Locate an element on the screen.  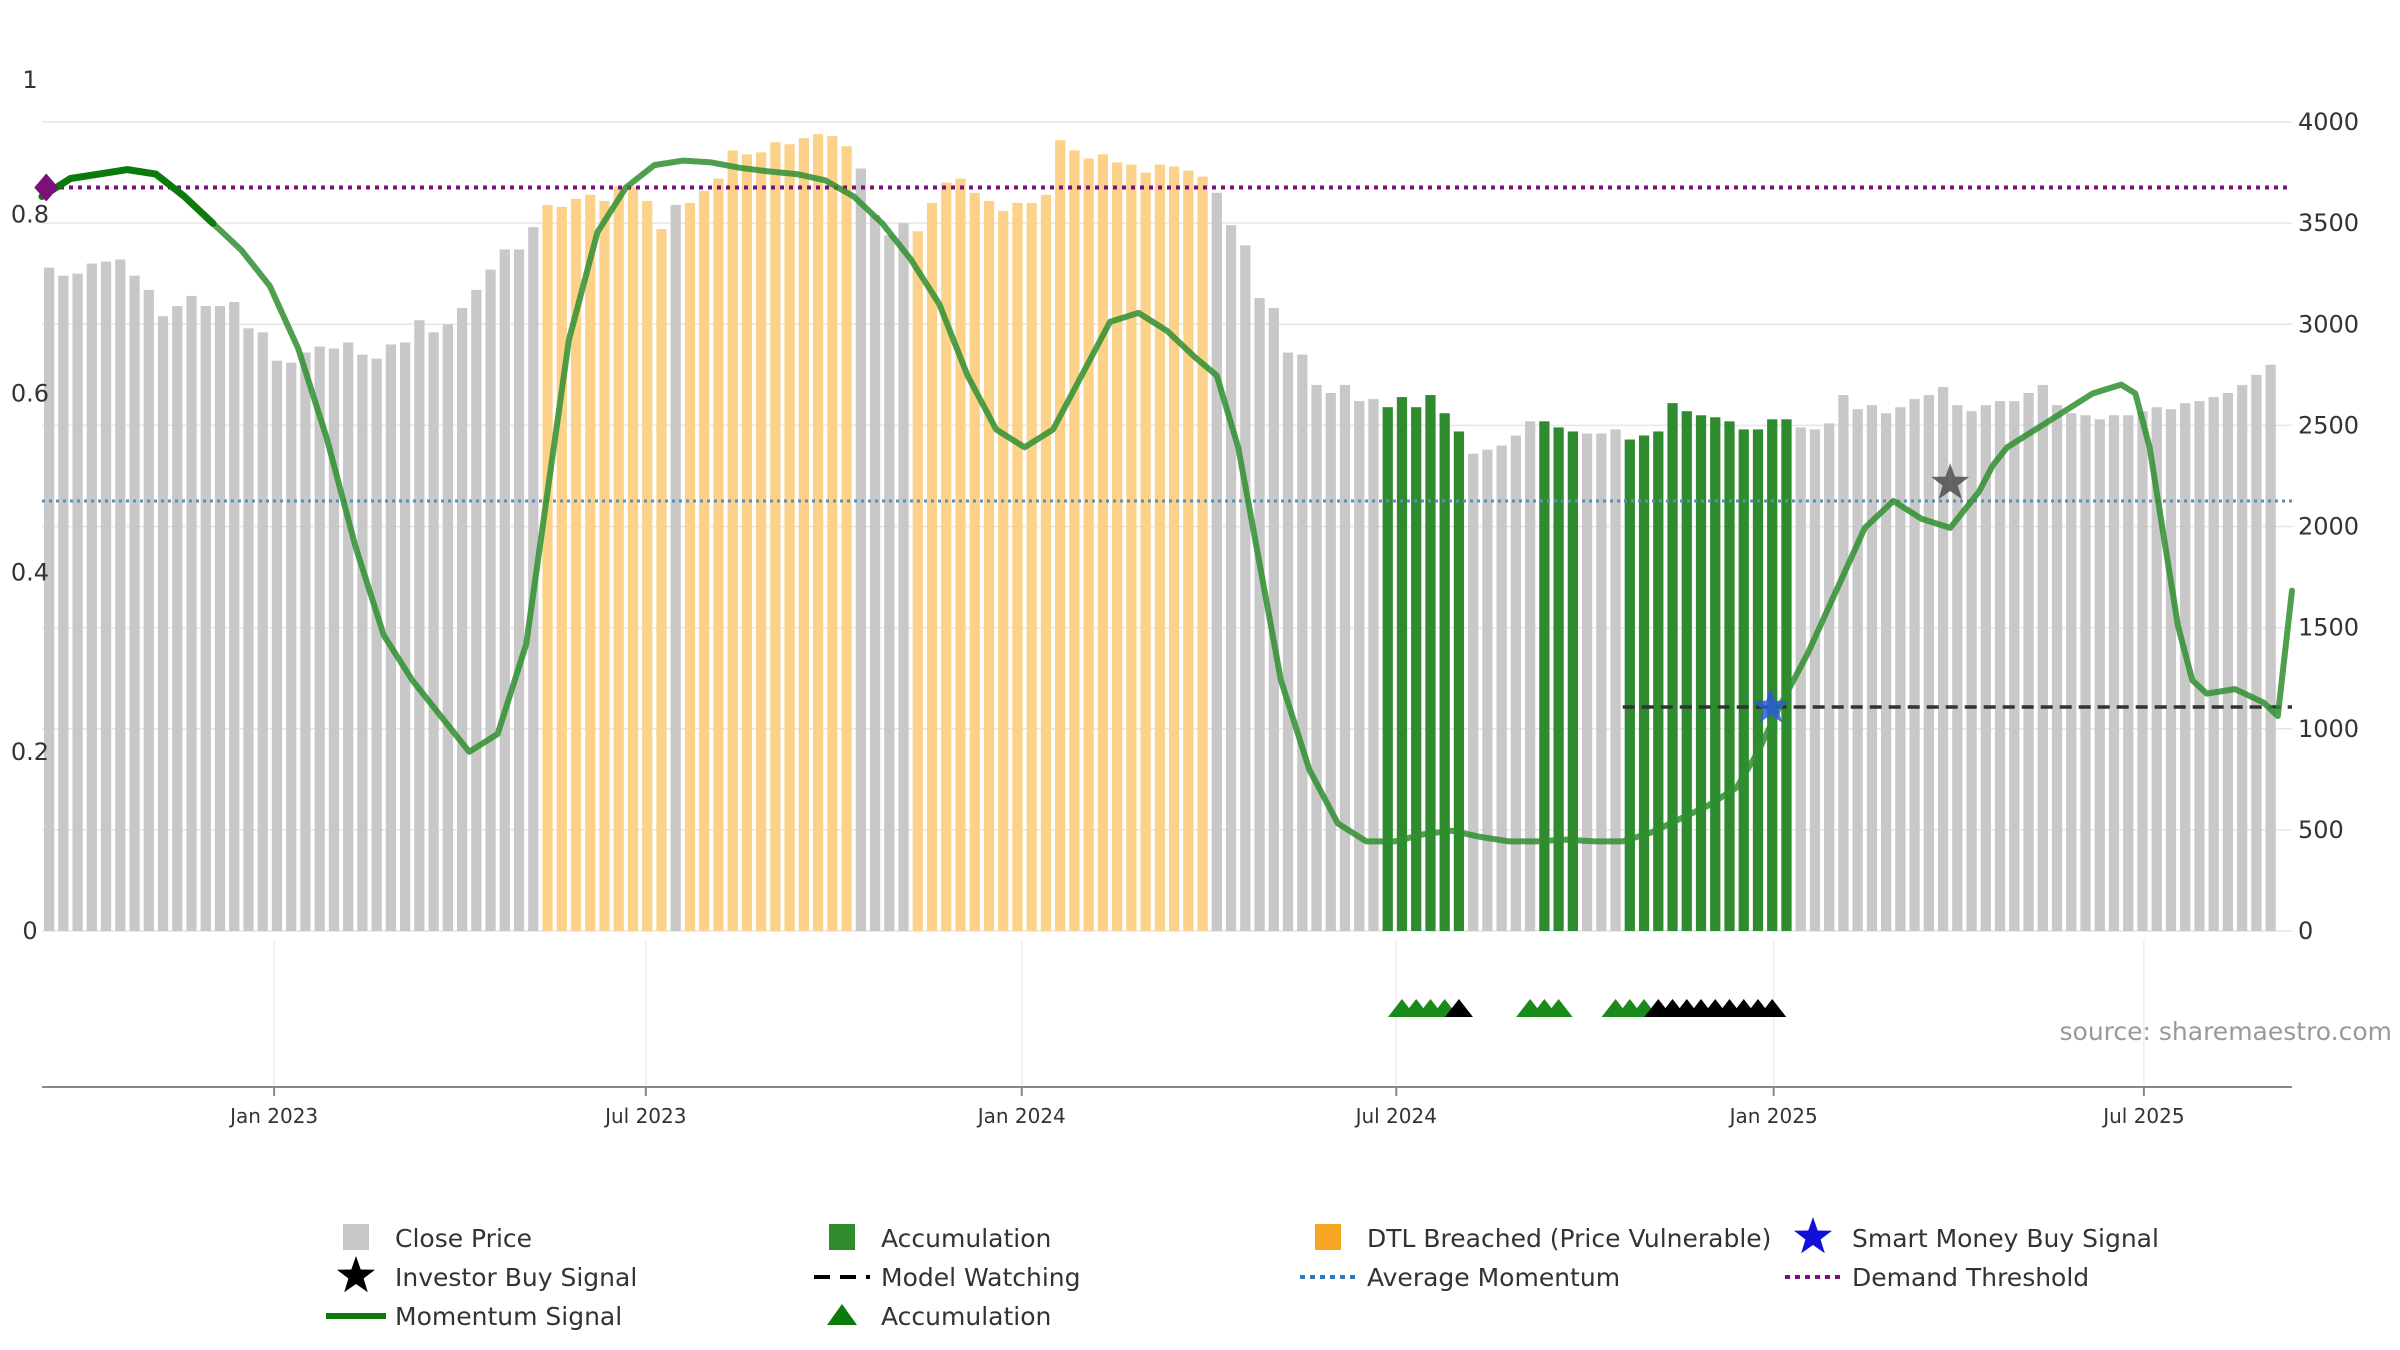
legend-label: Smart Money Buy Signal is located at coordinates (2005, 1238).